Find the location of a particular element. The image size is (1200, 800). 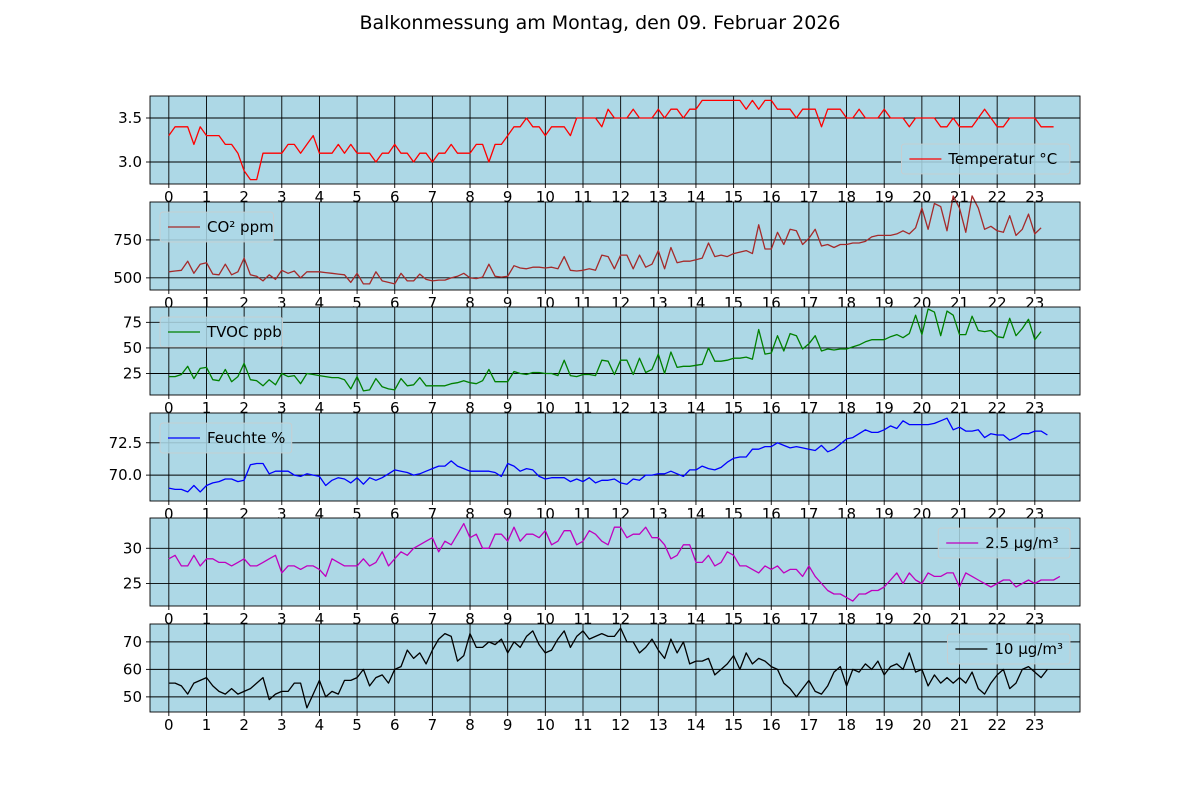

x-tick-label: 15 is located at coordinates (733, 197).